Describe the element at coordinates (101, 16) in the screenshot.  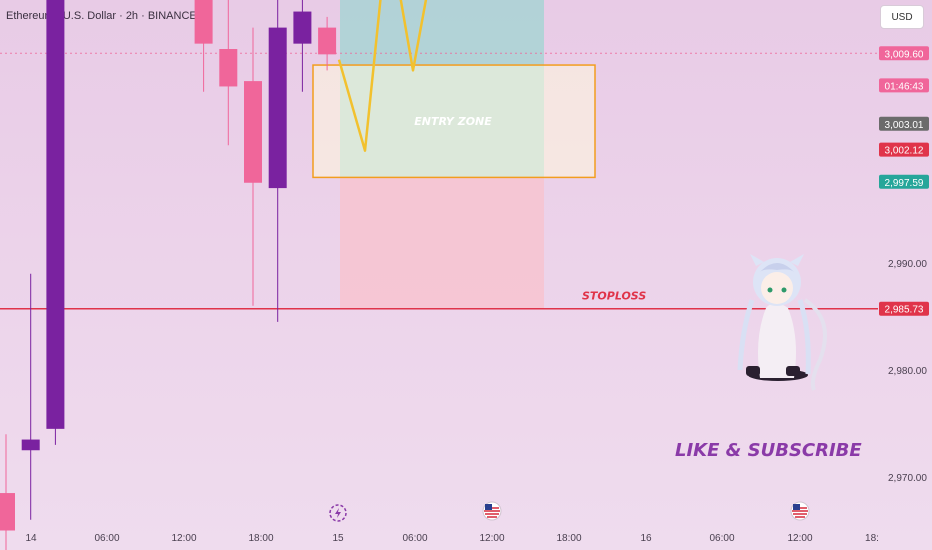
I see `chart-title: Ethereum / U.S. Dollar · 2h · BINANCE` at that location.